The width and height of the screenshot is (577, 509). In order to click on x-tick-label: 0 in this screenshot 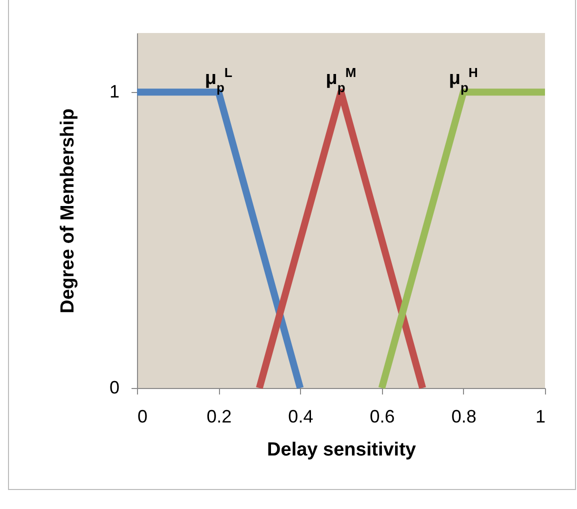, I will do `click(143, 416)`.